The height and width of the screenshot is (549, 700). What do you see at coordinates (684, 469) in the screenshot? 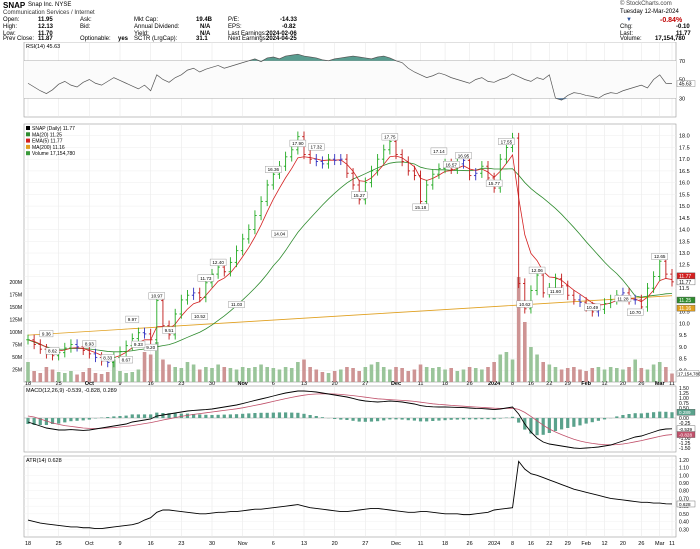
I see `atr-y-tick: 1.10` at bounding box center [684, 469].